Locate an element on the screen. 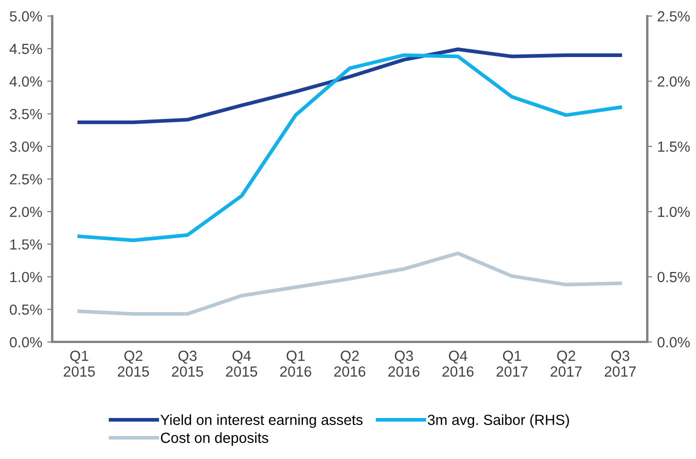  y-tick-label: 4.5% is located at coordinates (26, 49).